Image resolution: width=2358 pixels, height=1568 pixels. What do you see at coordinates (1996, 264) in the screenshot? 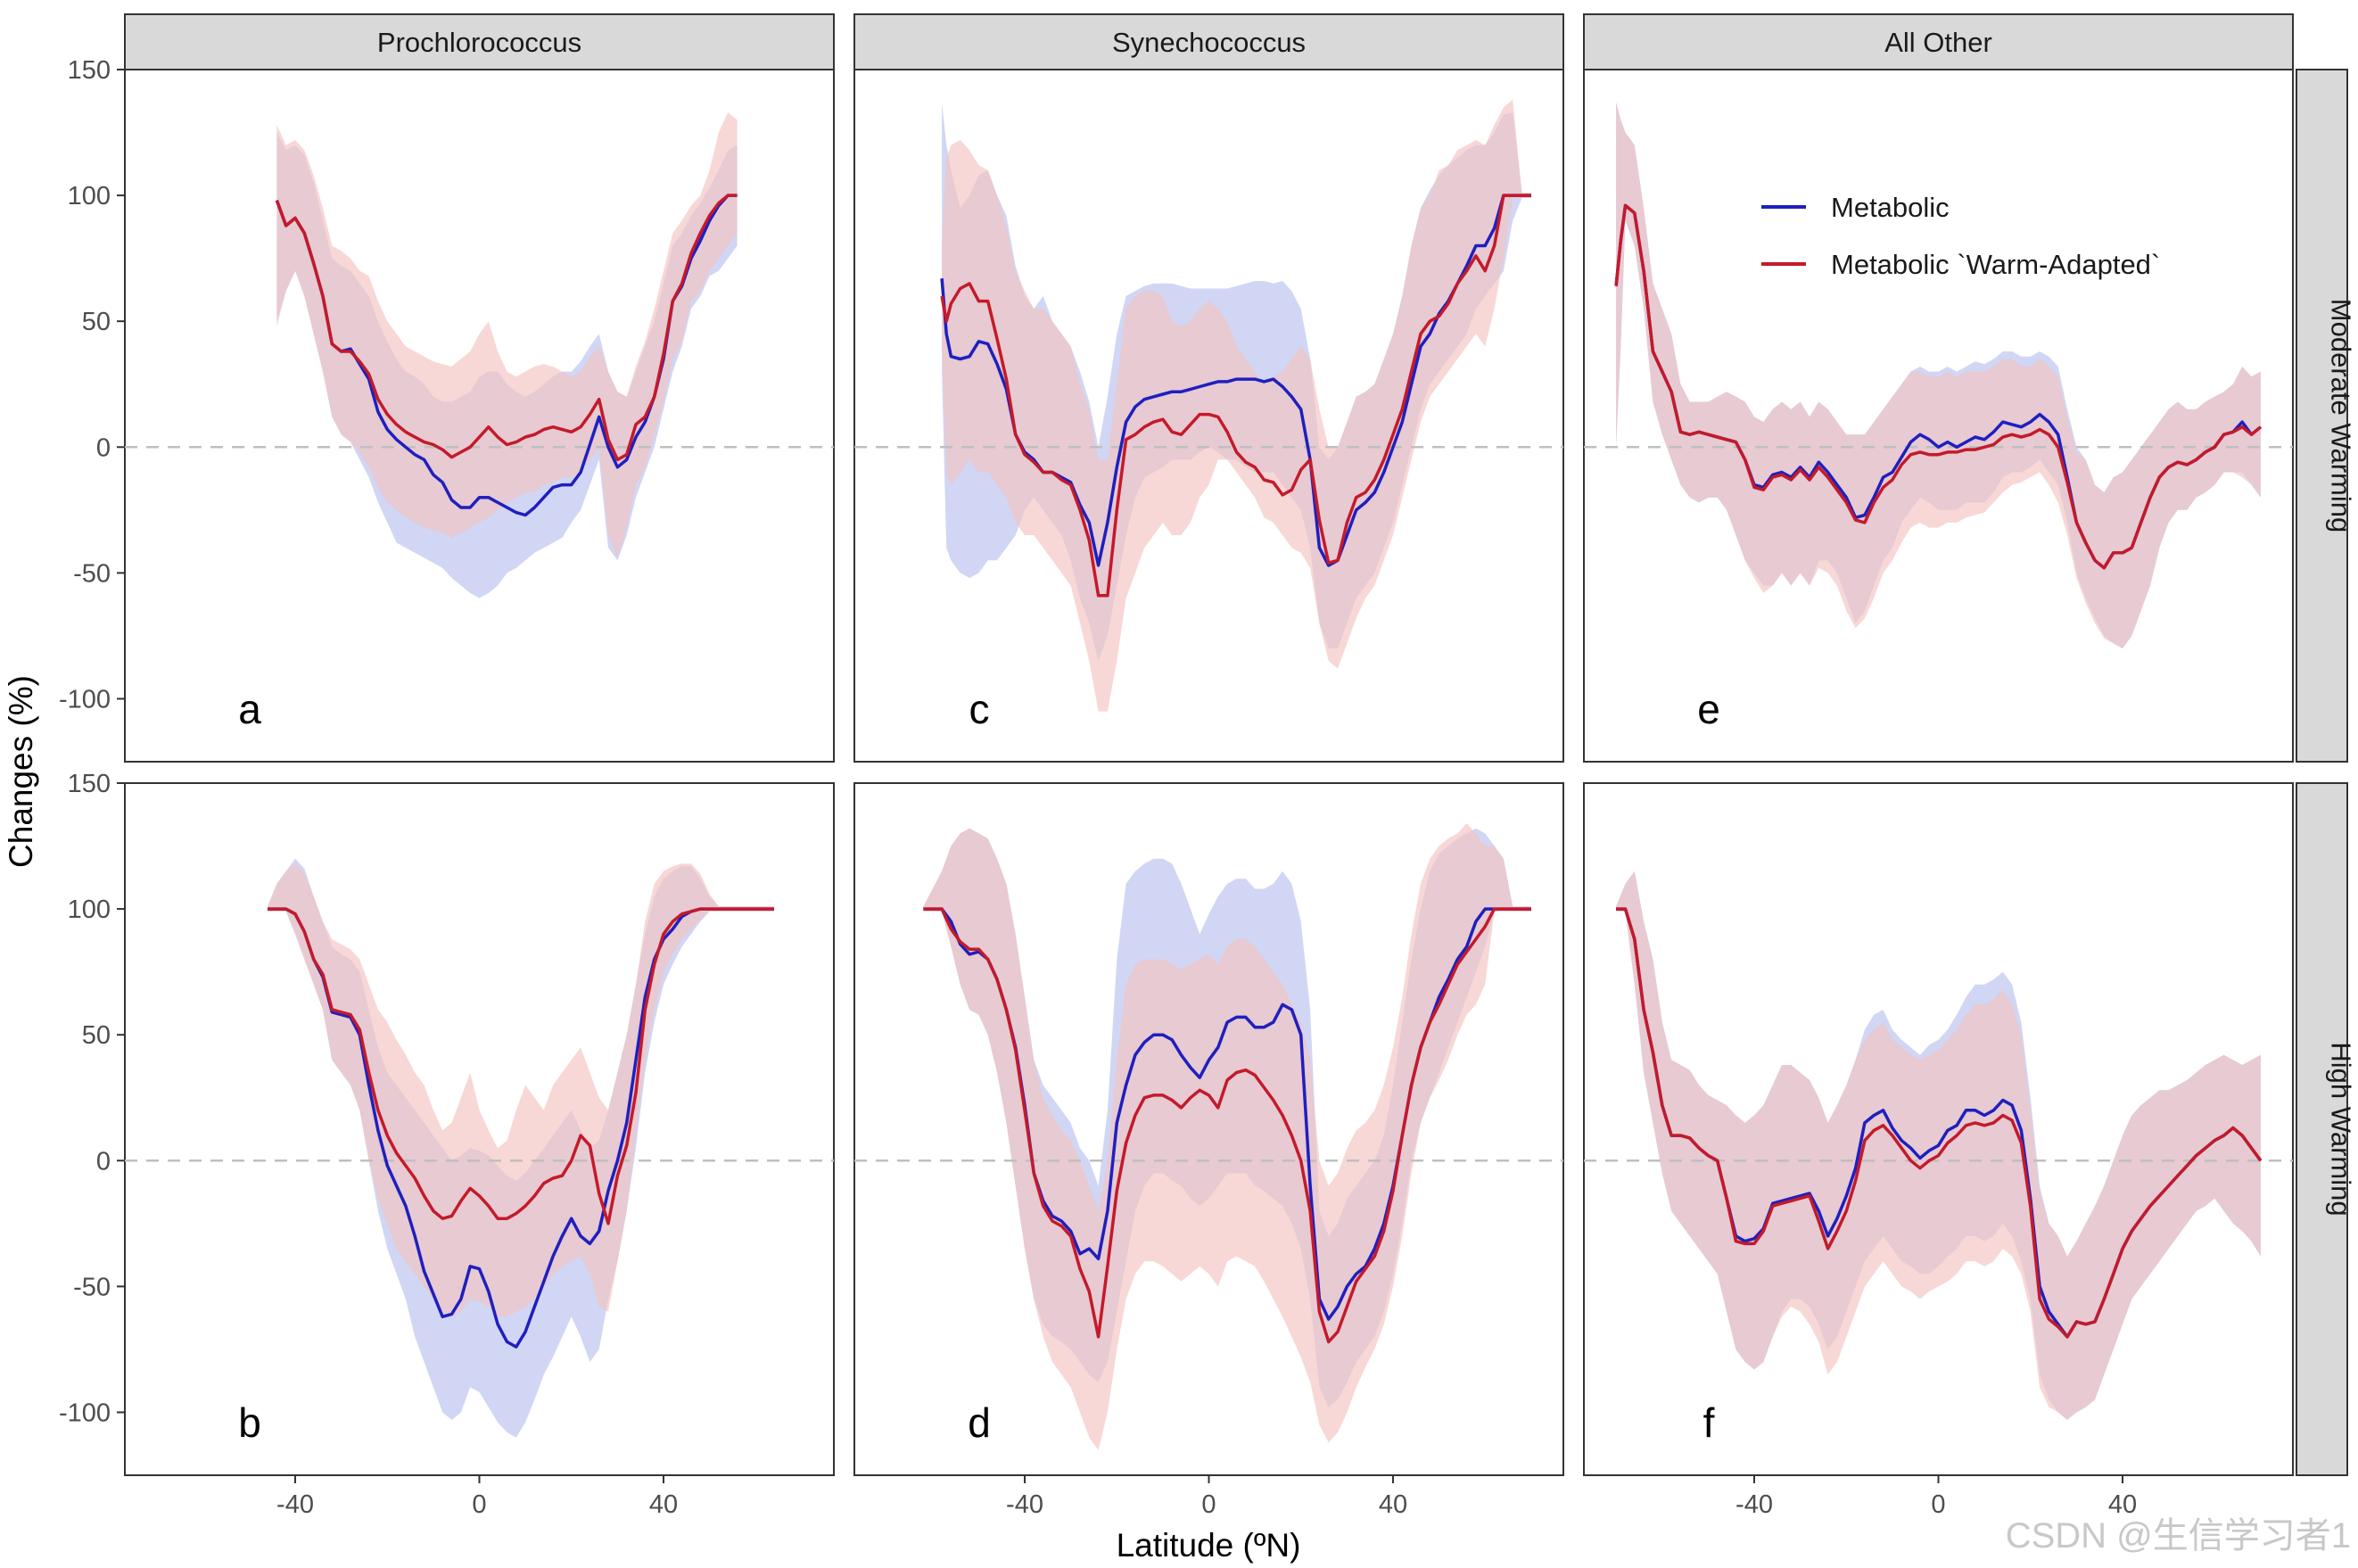
I see `legend-warm-adapted-label: Metabolic `Warm-Adapted`` at bounding box center [1996, 264].